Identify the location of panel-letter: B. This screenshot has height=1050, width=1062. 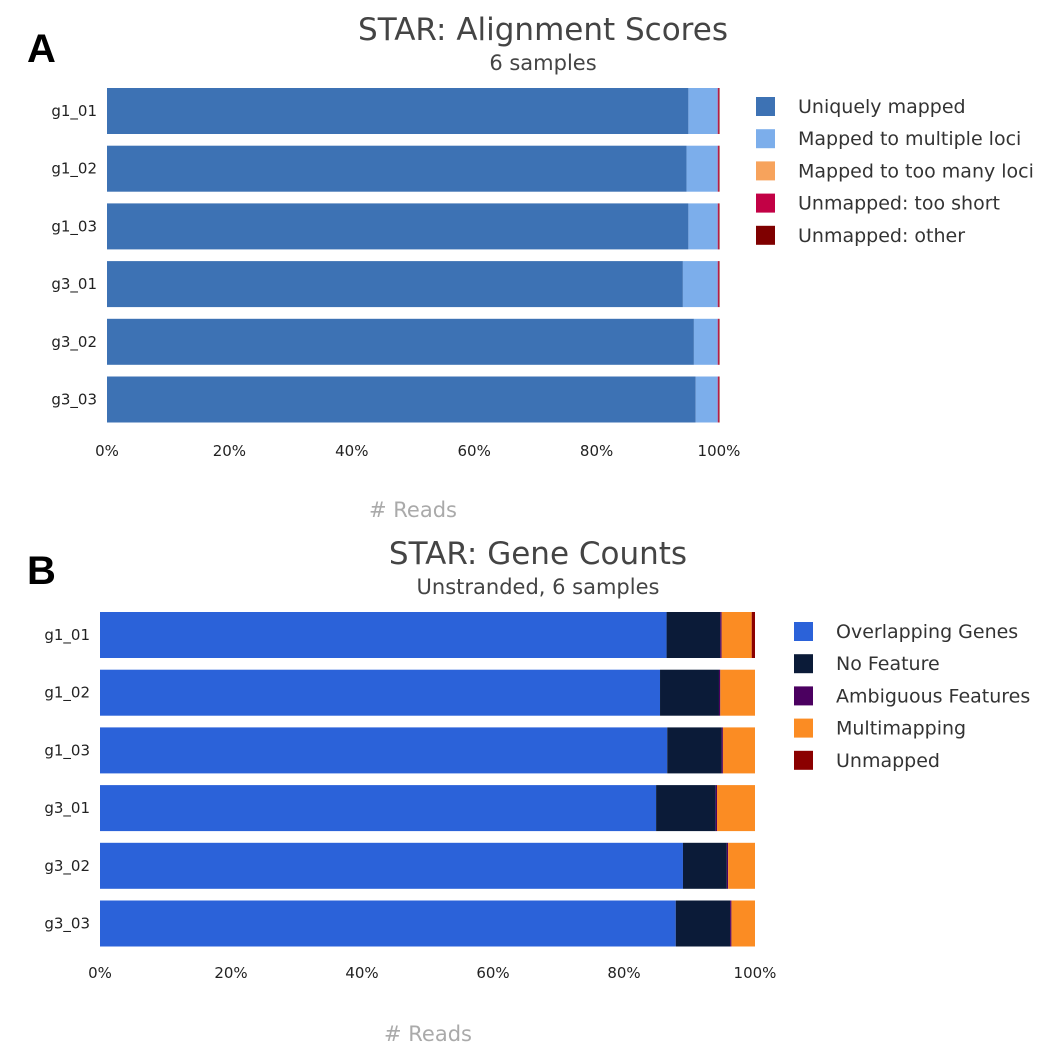
(41, 571).